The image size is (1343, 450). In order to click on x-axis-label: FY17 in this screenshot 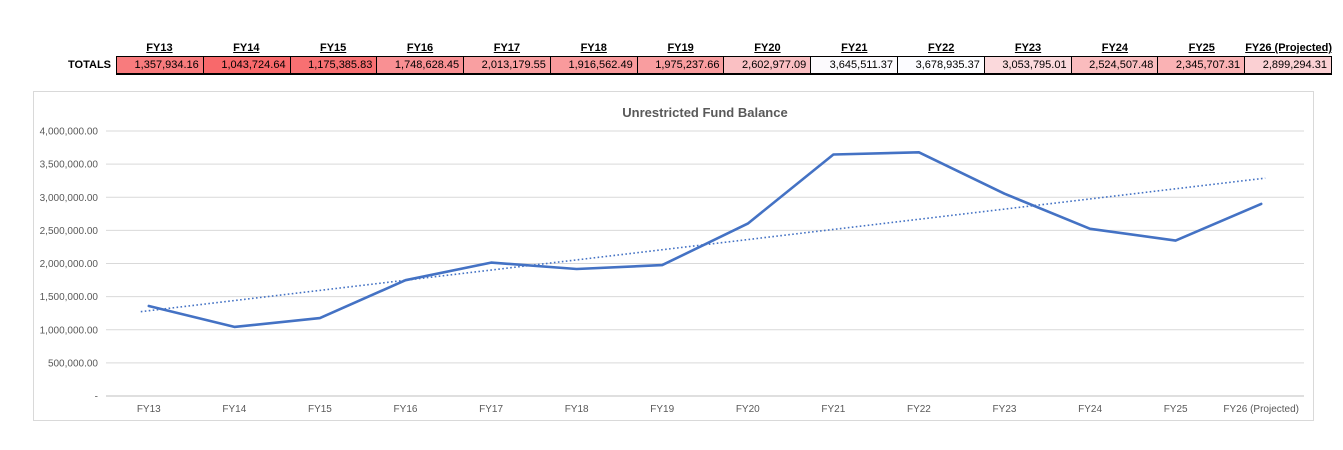, I will do `click(491, 409)`.